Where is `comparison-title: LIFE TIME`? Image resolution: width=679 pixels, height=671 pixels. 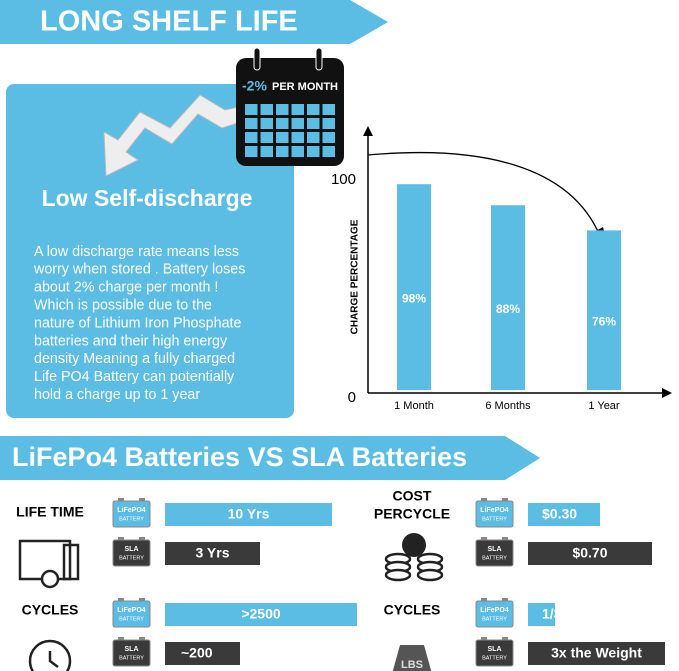
comparison-title: LIFE TIME is located at coordinates (50, 512).